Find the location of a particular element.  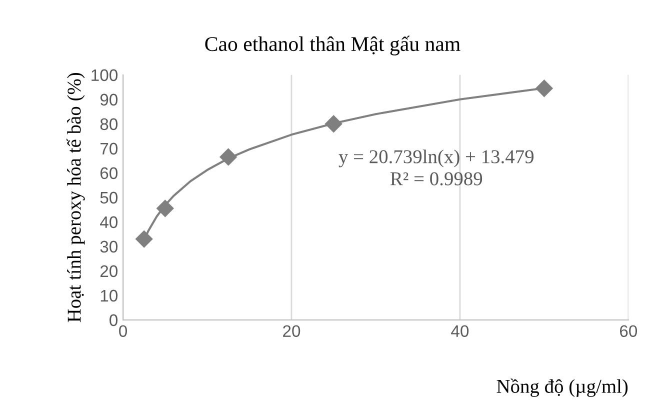

y-tick-label: 10 is located at coordinates (109, 296).